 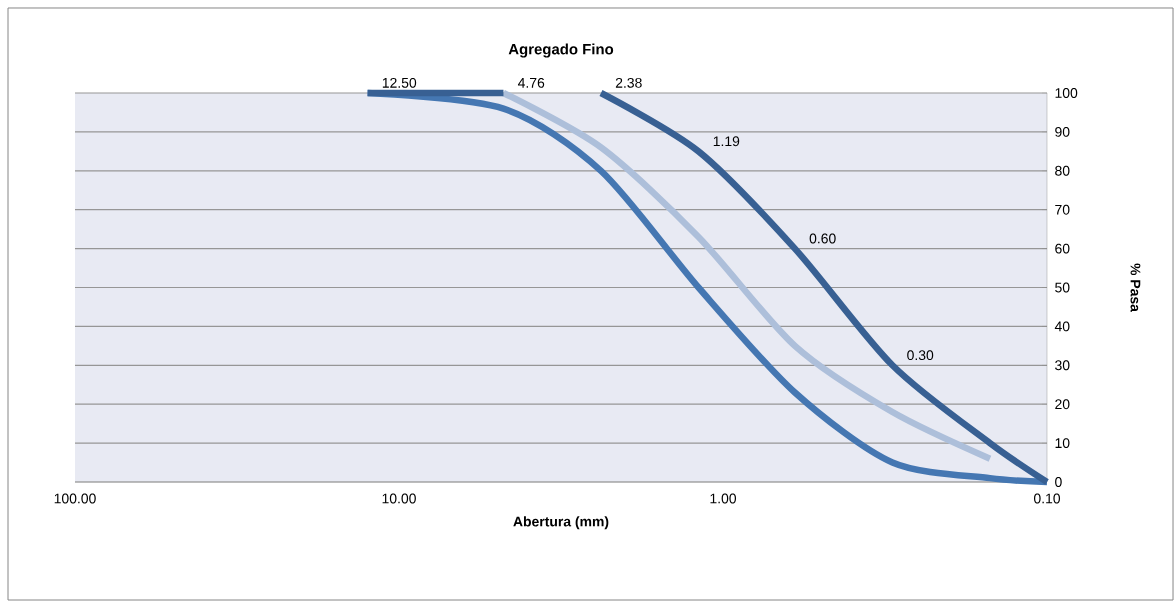 I want to click on y-tick-label: 20, so click(x=1062, y=404).